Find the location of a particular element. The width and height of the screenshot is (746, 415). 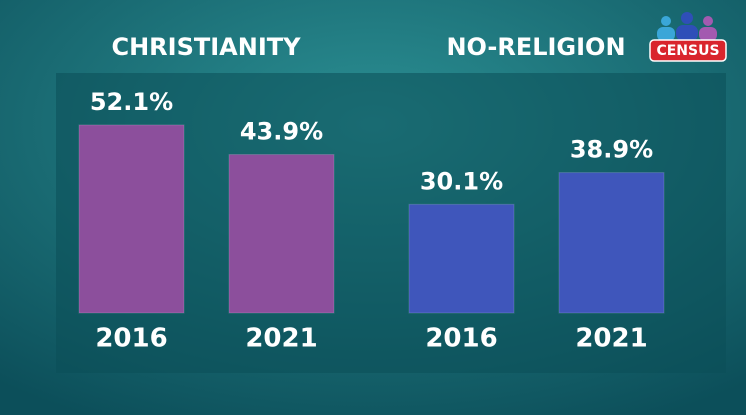

logo-text: CENSUS is located at coordinates (687, 51).